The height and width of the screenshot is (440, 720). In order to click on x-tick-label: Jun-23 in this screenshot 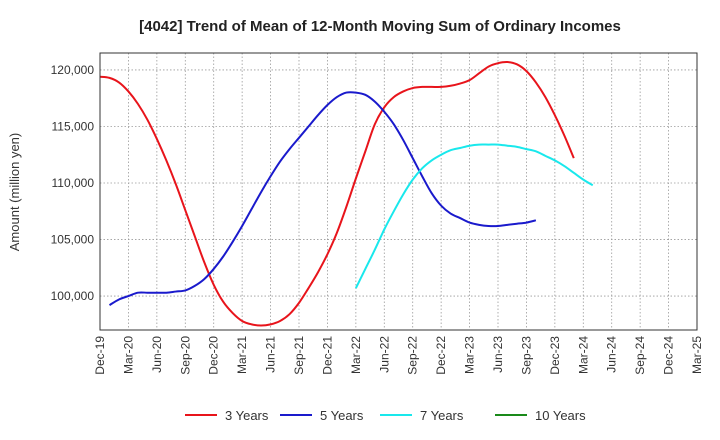, I will do `click(498, 354)`.